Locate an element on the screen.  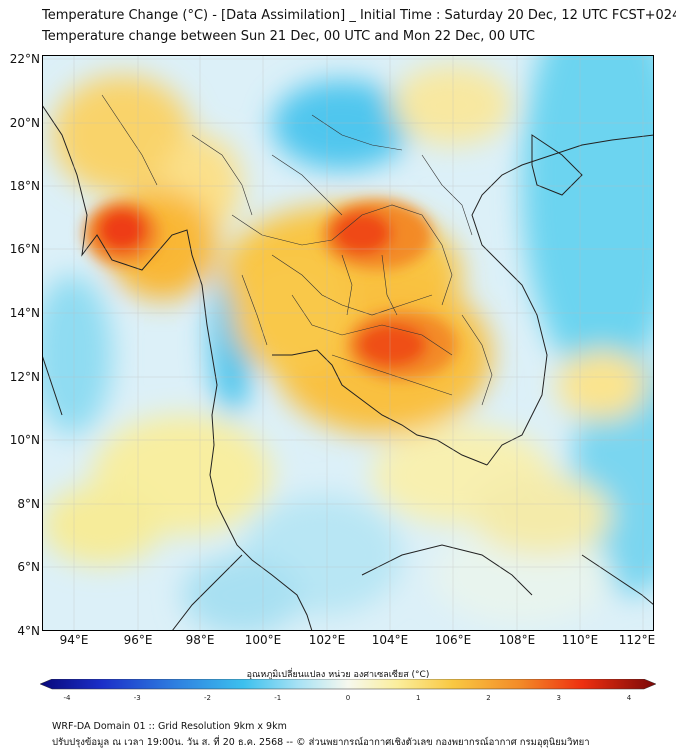
colorbar-tick-label: -1 is located at coordinates (277, 698).